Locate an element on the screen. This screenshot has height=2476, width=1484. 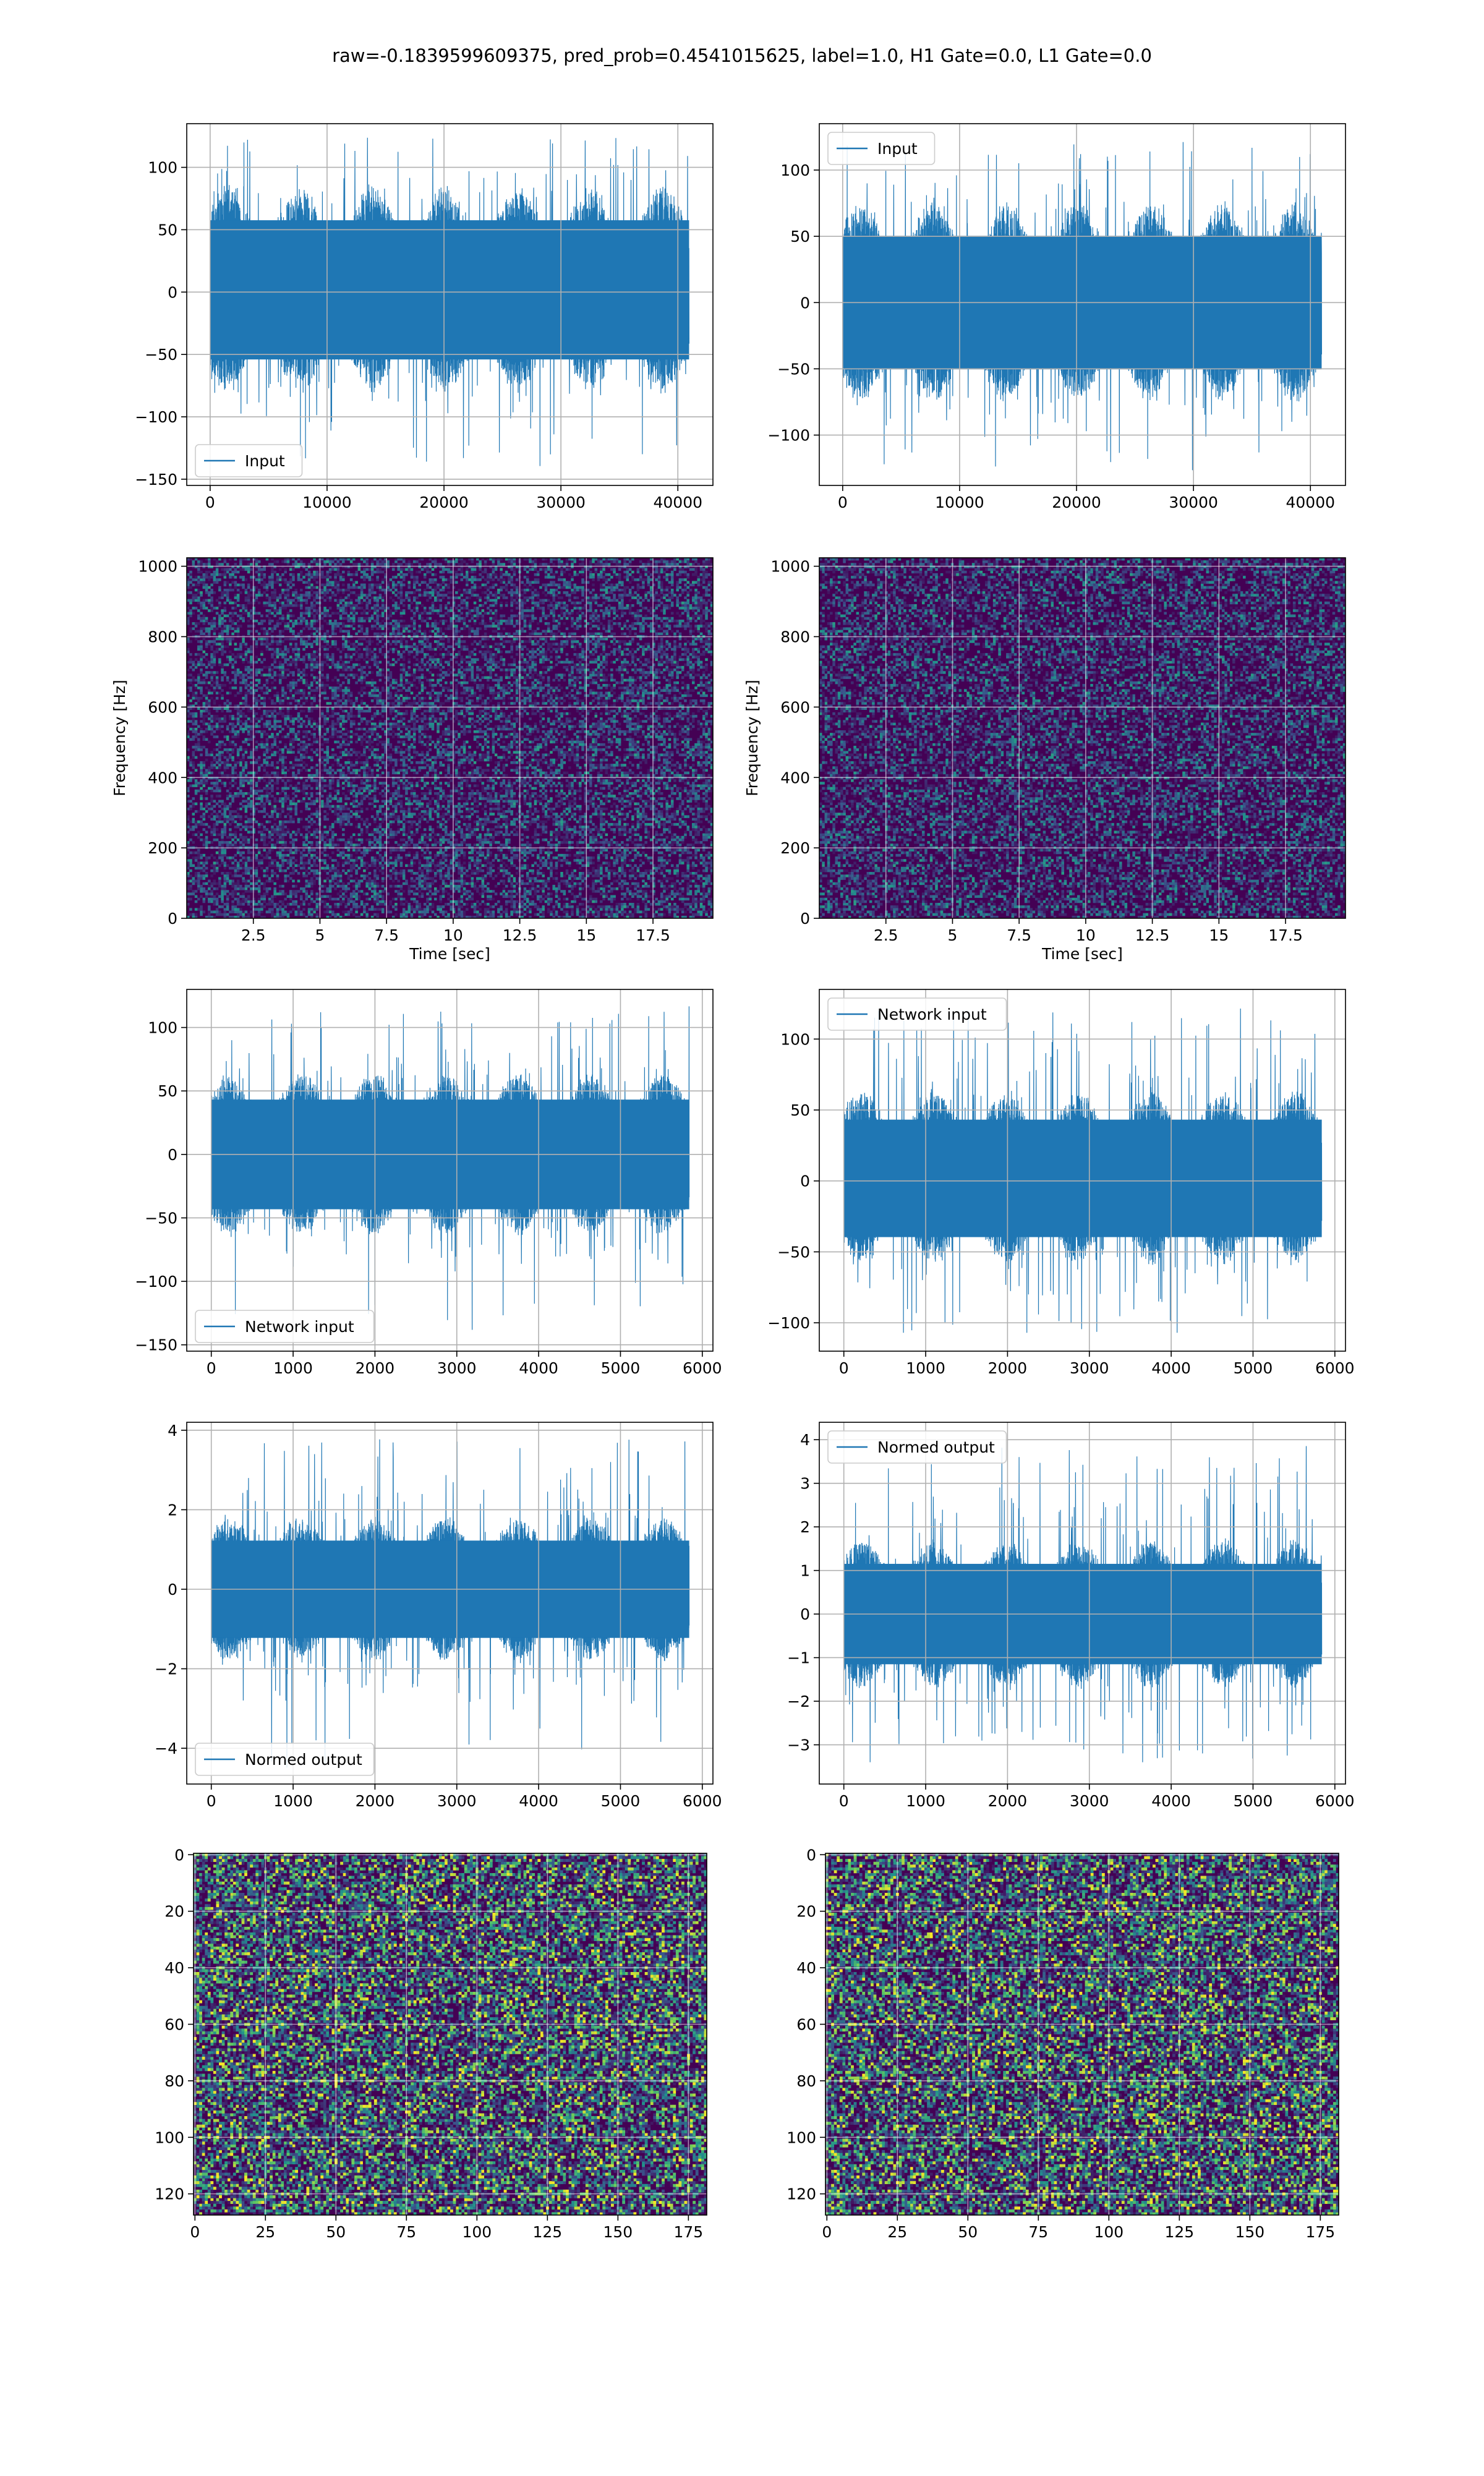
p10-xtick-label: 25 is located at coordinates (897, 2232).